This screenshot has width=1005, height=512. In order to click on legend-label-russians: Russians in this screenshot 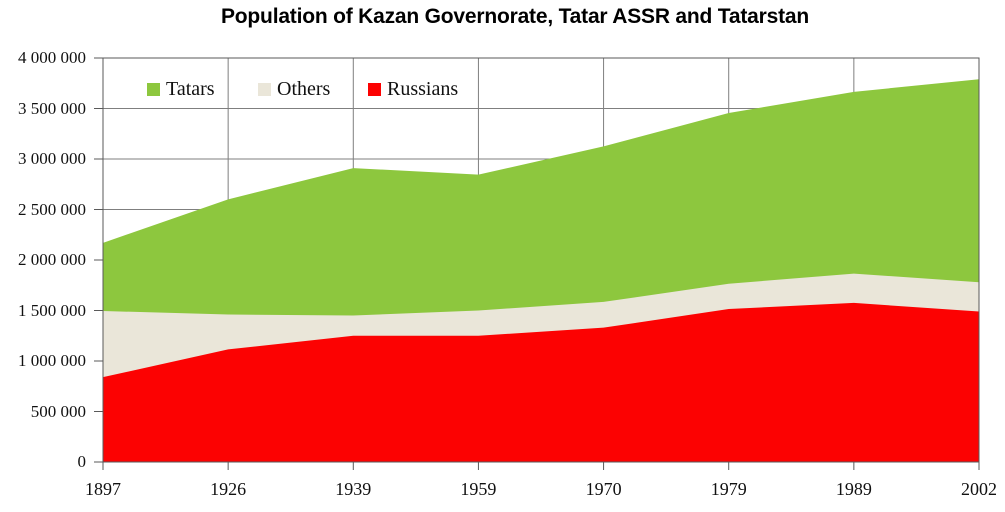, I will do `click(423, 89)`.